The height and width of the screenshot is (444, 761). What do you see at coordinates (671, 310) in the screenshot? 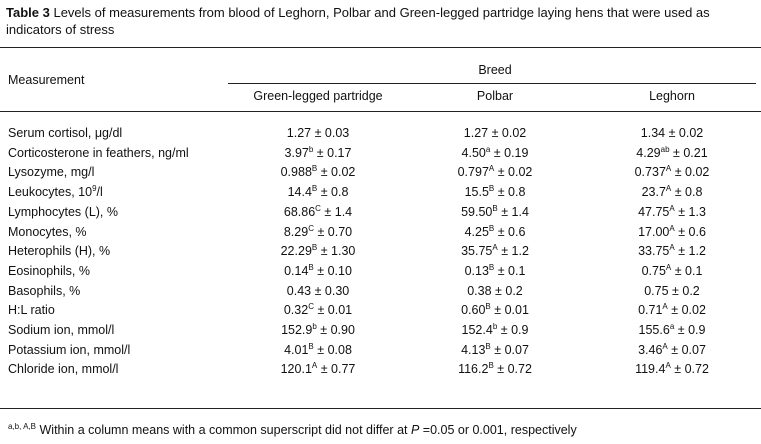
I see `value-cell: 0.71A ± 0.02` at bounding box center [671, 310].